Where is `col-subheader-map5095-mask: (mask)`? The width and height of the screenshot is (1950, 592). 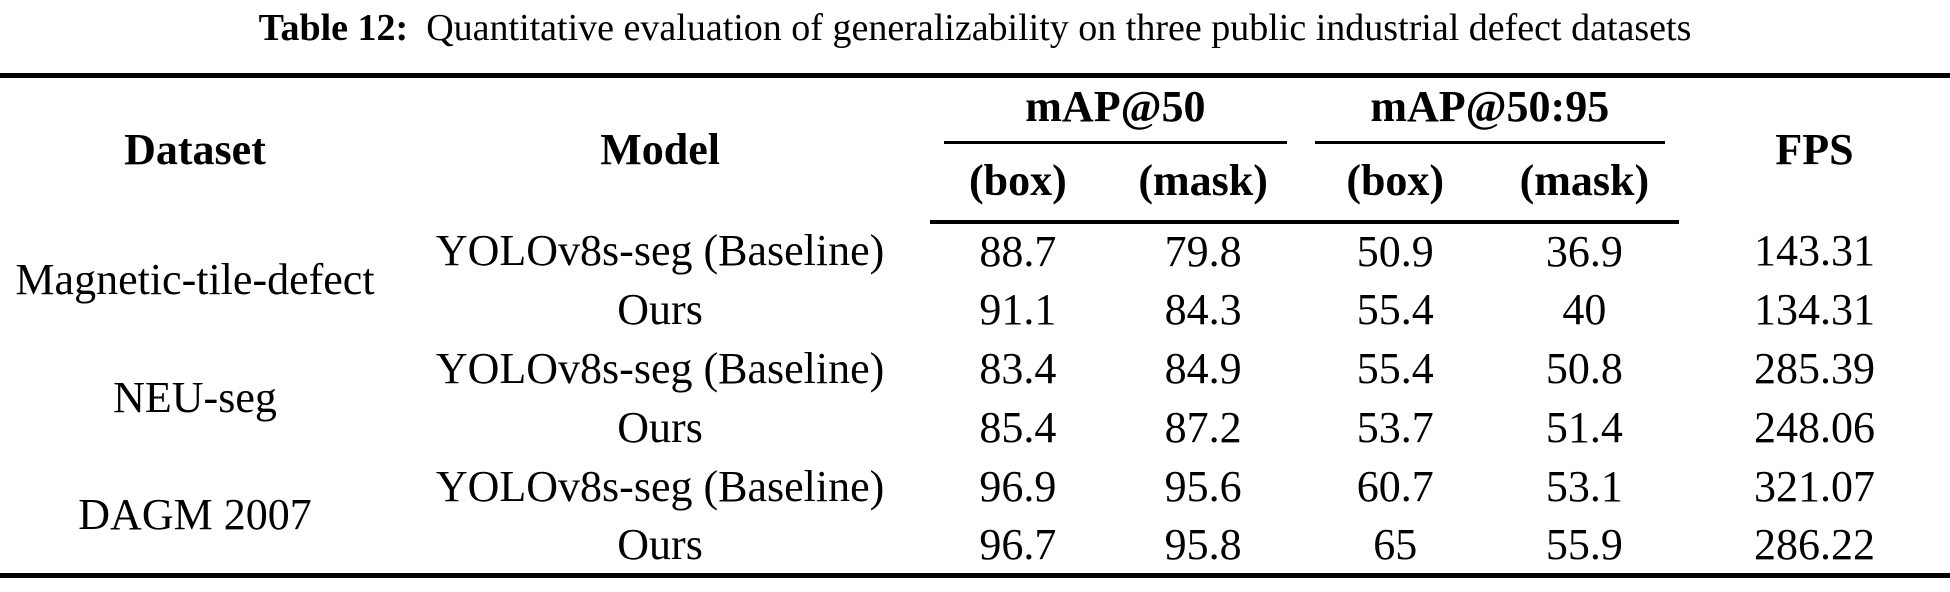
col-subheader-map5095-mask: (mask) is located at coordinates (1584, 183).